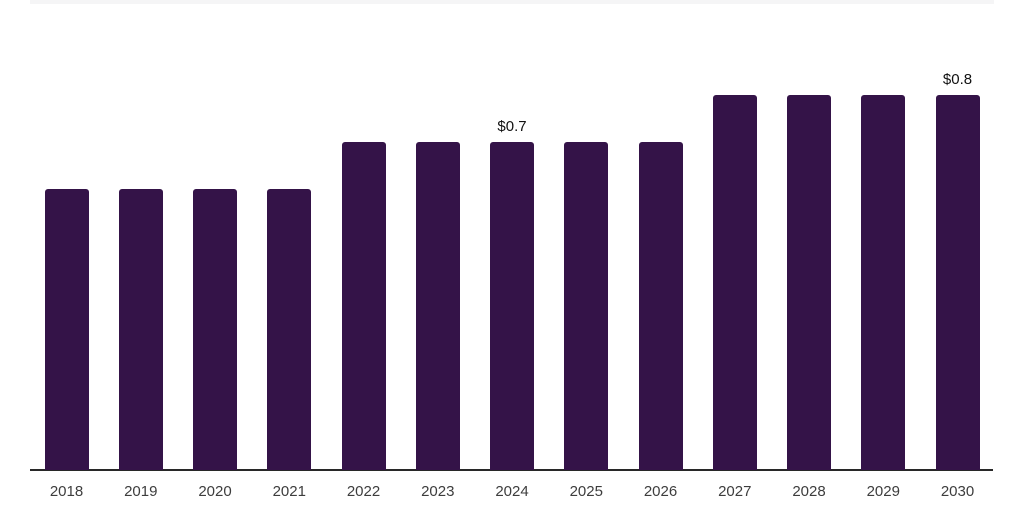  Describe the element at coordinates (883, 491) in the screenshot. I see `x-tick-label-2029: 2029` at that location.